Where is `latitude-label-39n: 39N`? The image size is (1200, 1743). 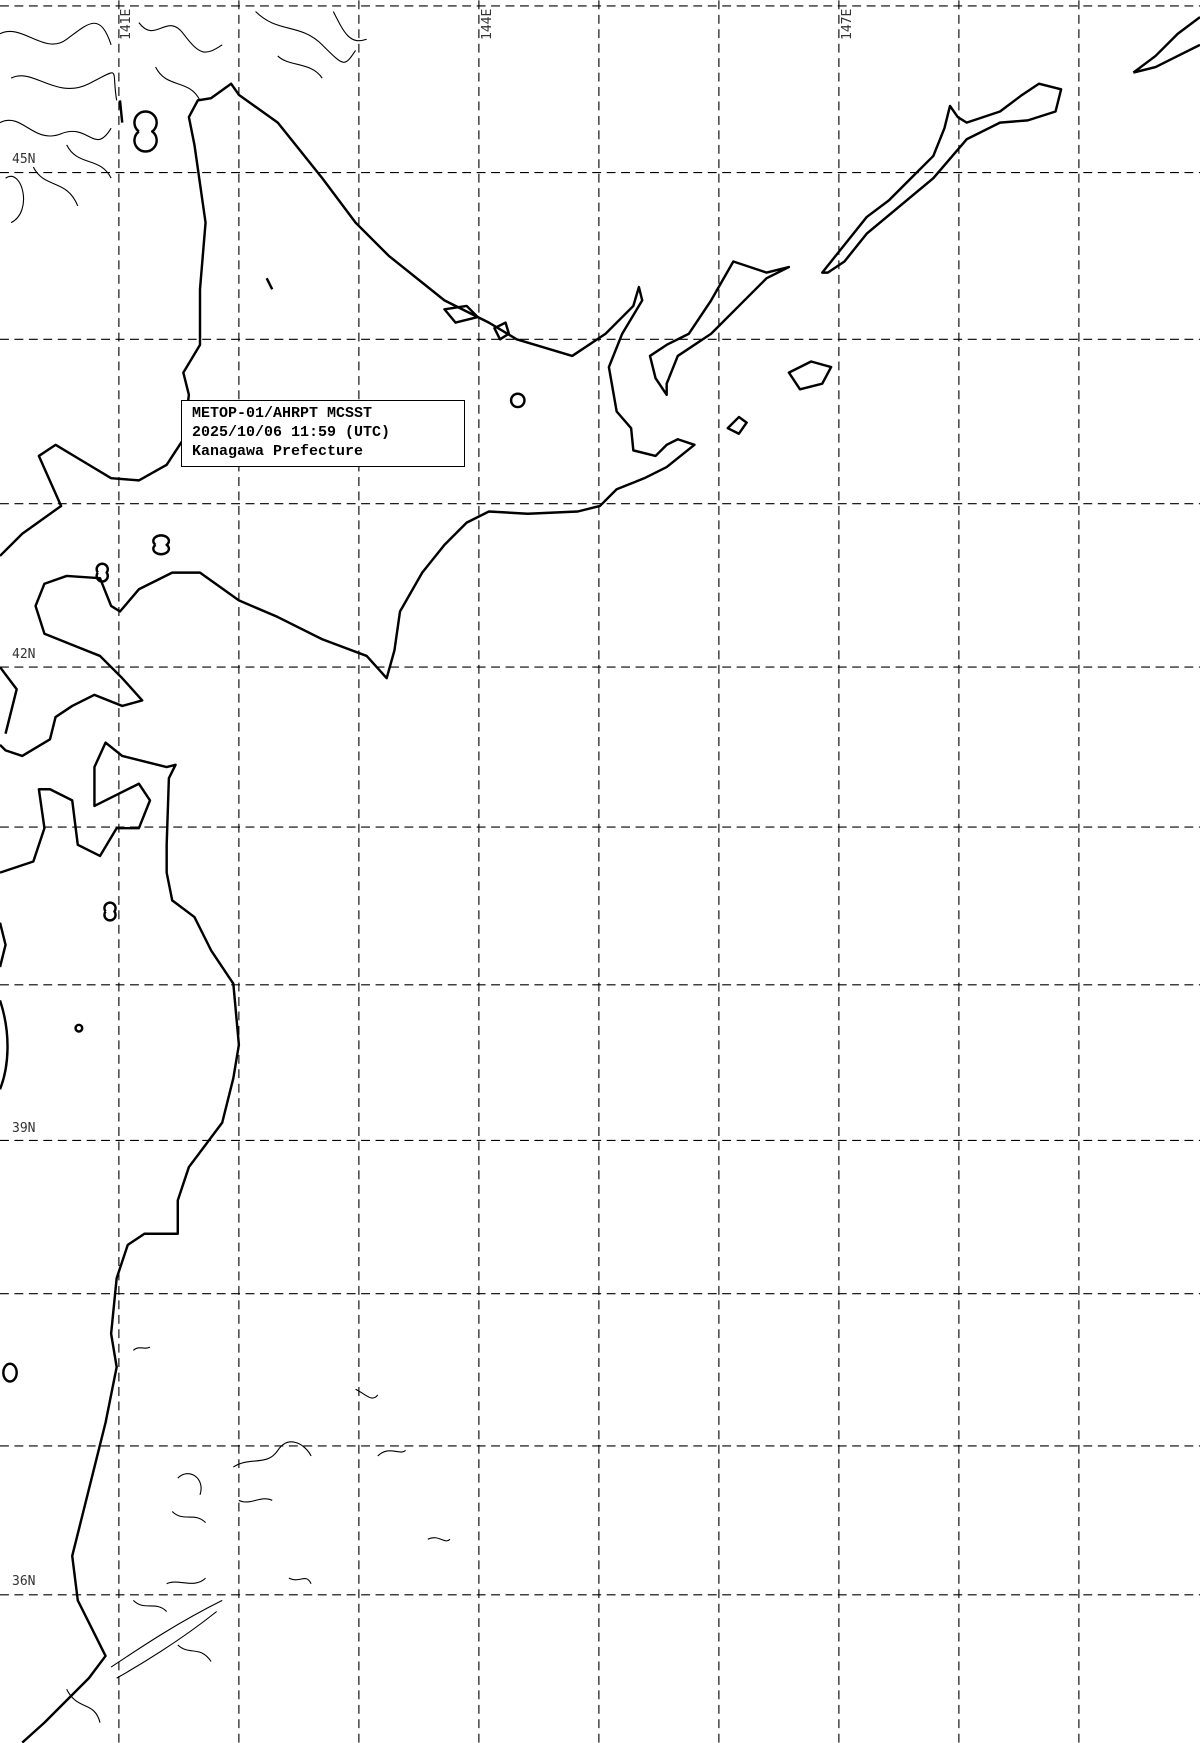
latitude-label-39n: 39N is located at coordinates (24, 1128).